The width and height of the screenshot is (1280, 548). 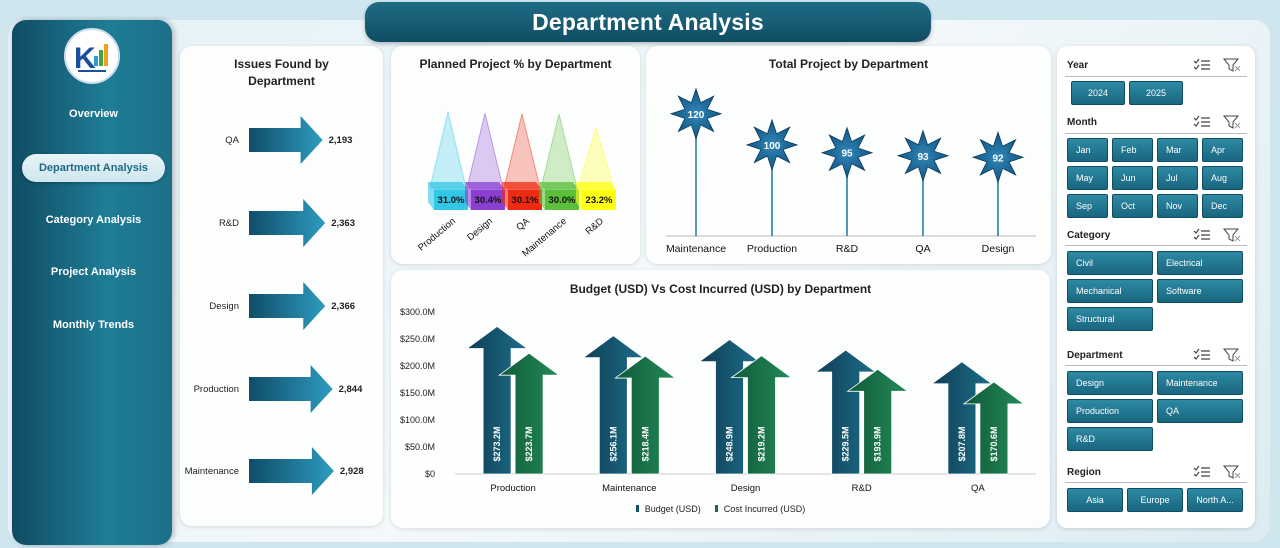 I want to click on nav-label: Department Analysis, so click(x=93, y=168).